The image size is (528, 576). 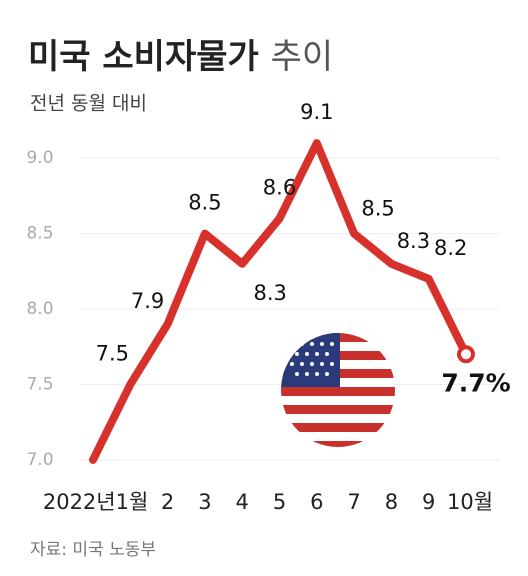 What do you see at coordinates (93, 550) in the screenshot?
I see `source: 자료: 미국 노동부` at bounding box center [93, 550].